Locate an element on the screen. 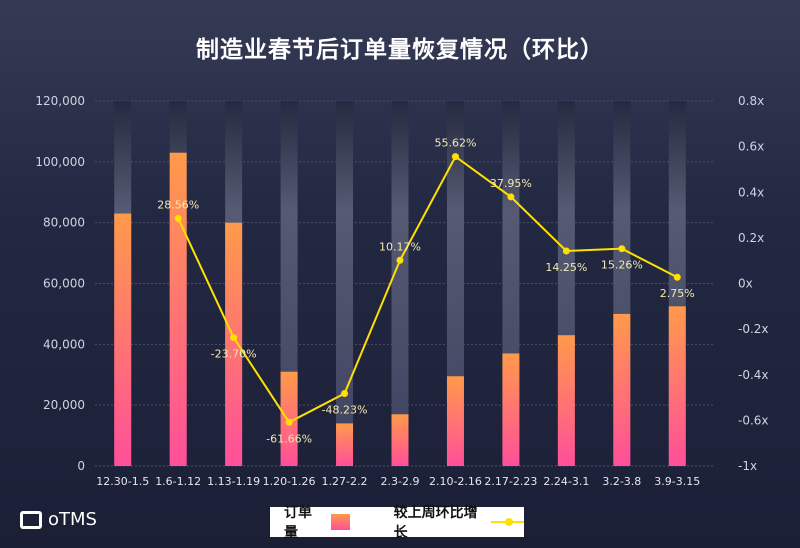 The height and width of the screenshot is (548, 800). x-tick-label: 1.13-1.19 is located at coordinates (233, 481).